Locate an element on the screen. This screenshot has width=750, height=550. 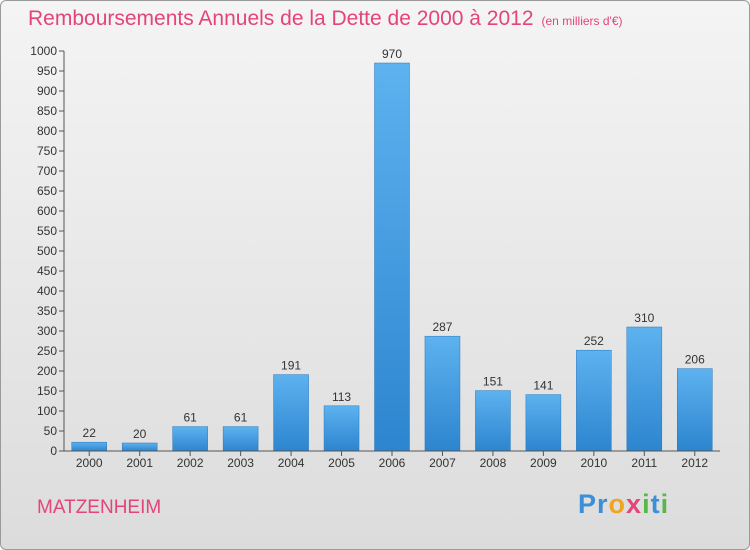
commune-name: MATZENHEIM is located at coordinates (99, 507).